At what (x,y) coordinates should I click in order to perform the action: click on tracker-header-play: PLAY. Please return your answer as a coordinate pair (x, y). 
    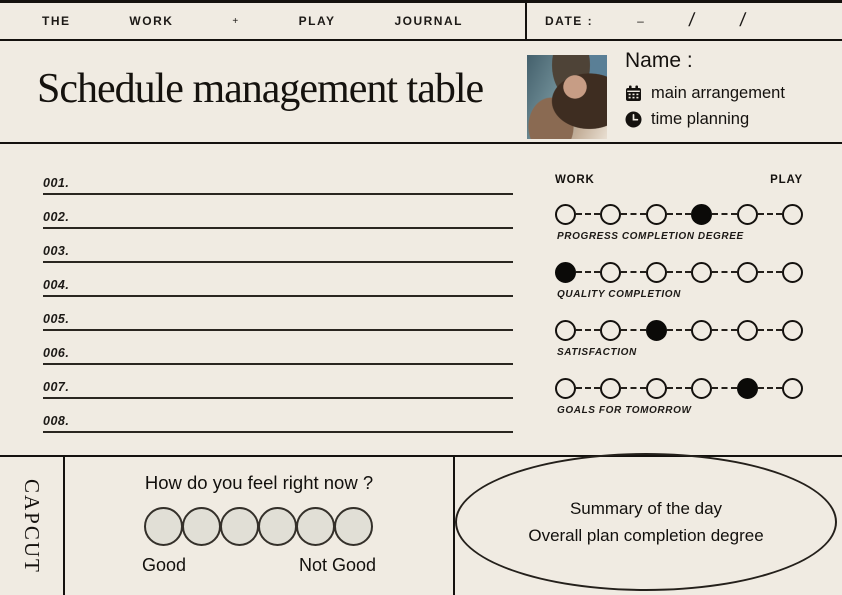
    Looking at the image, I should click on (786, 180).